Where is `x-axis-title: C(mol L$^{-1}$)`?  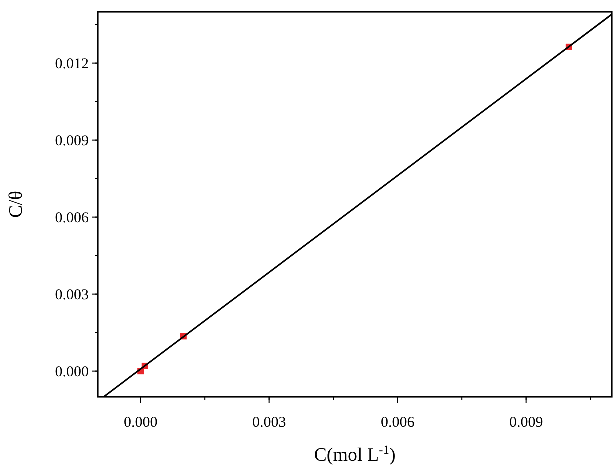 x-axis-title: C(mol L$^{-1}$) is located at coordinates (355, 454).